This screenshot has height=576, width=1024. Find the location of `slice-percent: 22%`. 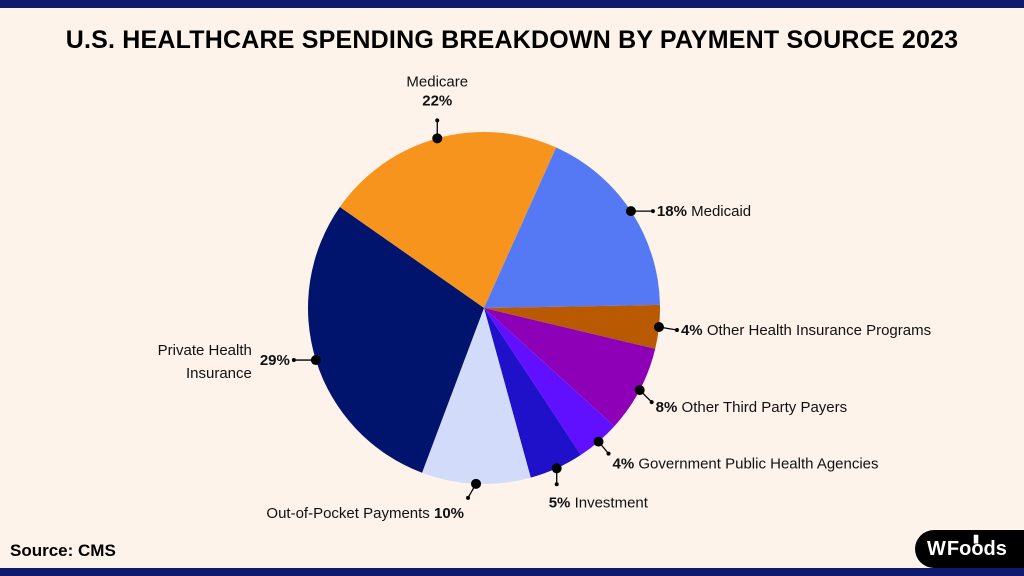

slice-percent: 22% is located at coordinates (437, 100).